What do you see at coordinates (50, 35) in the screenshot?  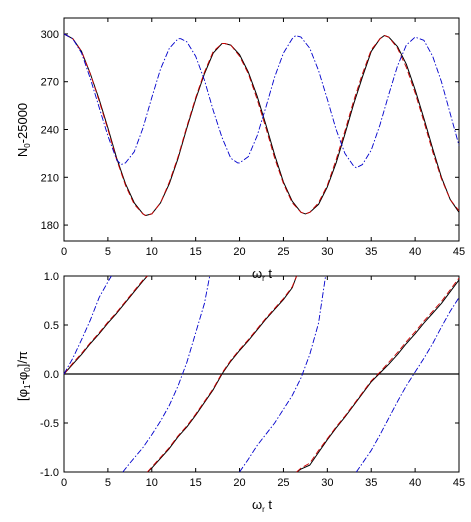 I see `y-tick-label: 300` at bounding box center [50, 35].